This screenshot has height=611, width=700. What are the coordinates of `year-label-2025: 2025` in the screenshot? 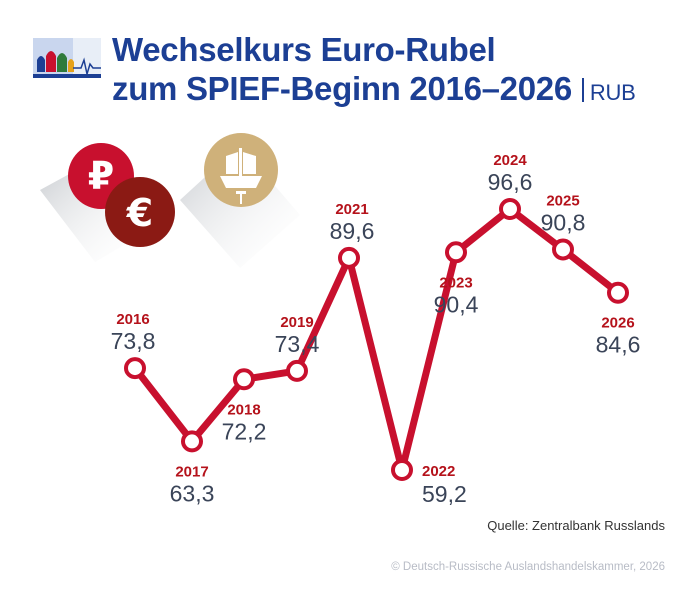 It's located at (562, 200).